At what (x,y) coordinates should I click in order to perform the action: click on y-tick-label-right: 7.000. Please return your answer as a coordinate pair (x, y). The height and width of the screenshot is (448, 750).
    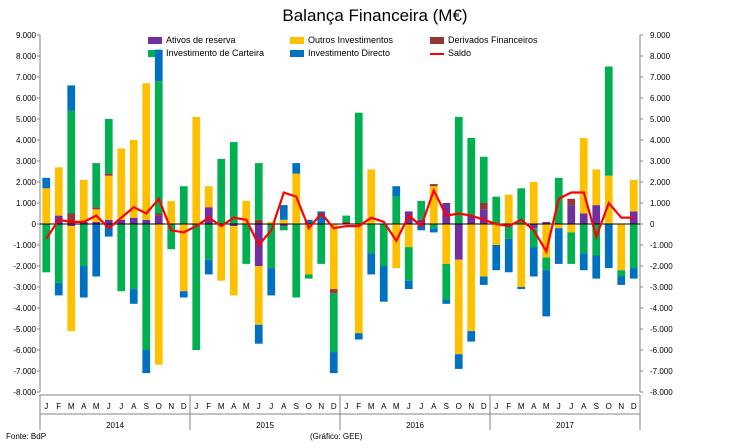
    Looking at the image, I should click on (660, 77).